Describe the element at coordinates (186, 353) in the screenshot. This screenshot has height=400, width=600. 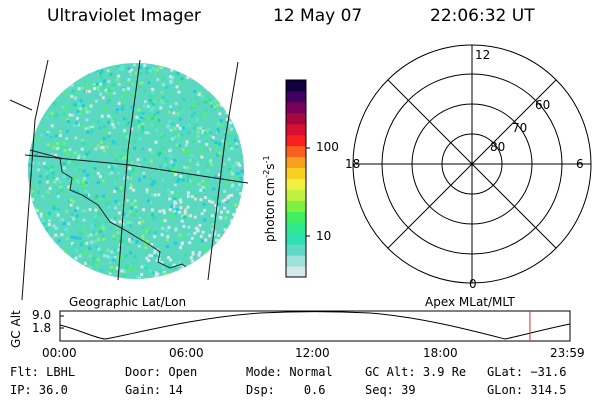
I see `altitude-xtick-1: 06:00` at that location.